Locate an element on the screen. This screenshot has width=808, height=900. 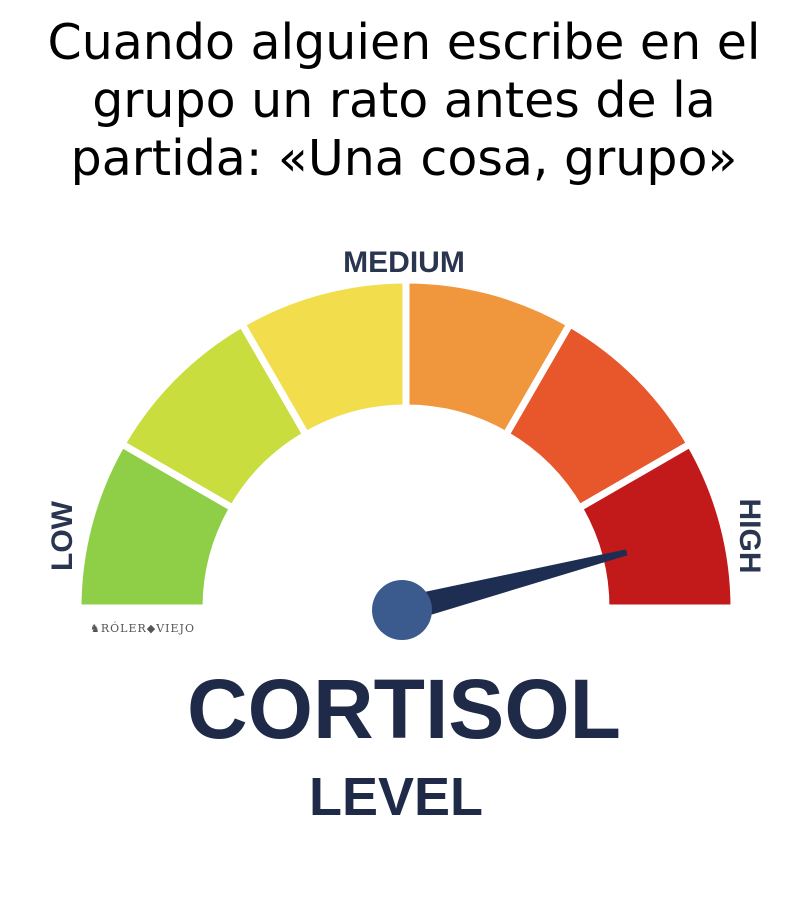
title-cortisol: CORTISOL is located at coordinates (404, 709).